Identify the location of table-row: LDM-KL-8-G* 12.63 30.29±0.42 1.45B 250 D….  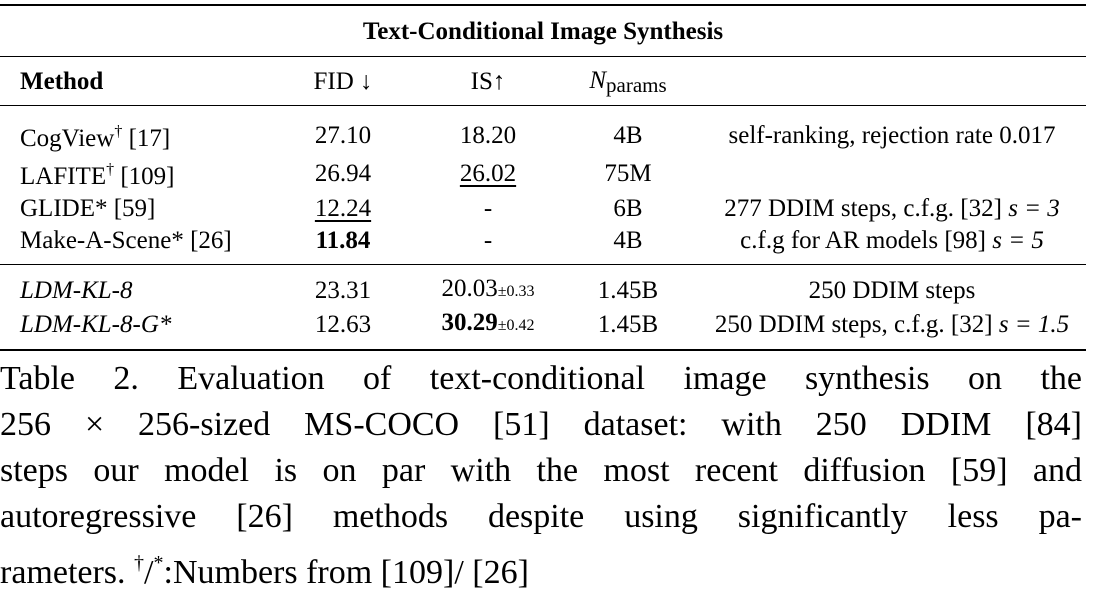
(543, 329).